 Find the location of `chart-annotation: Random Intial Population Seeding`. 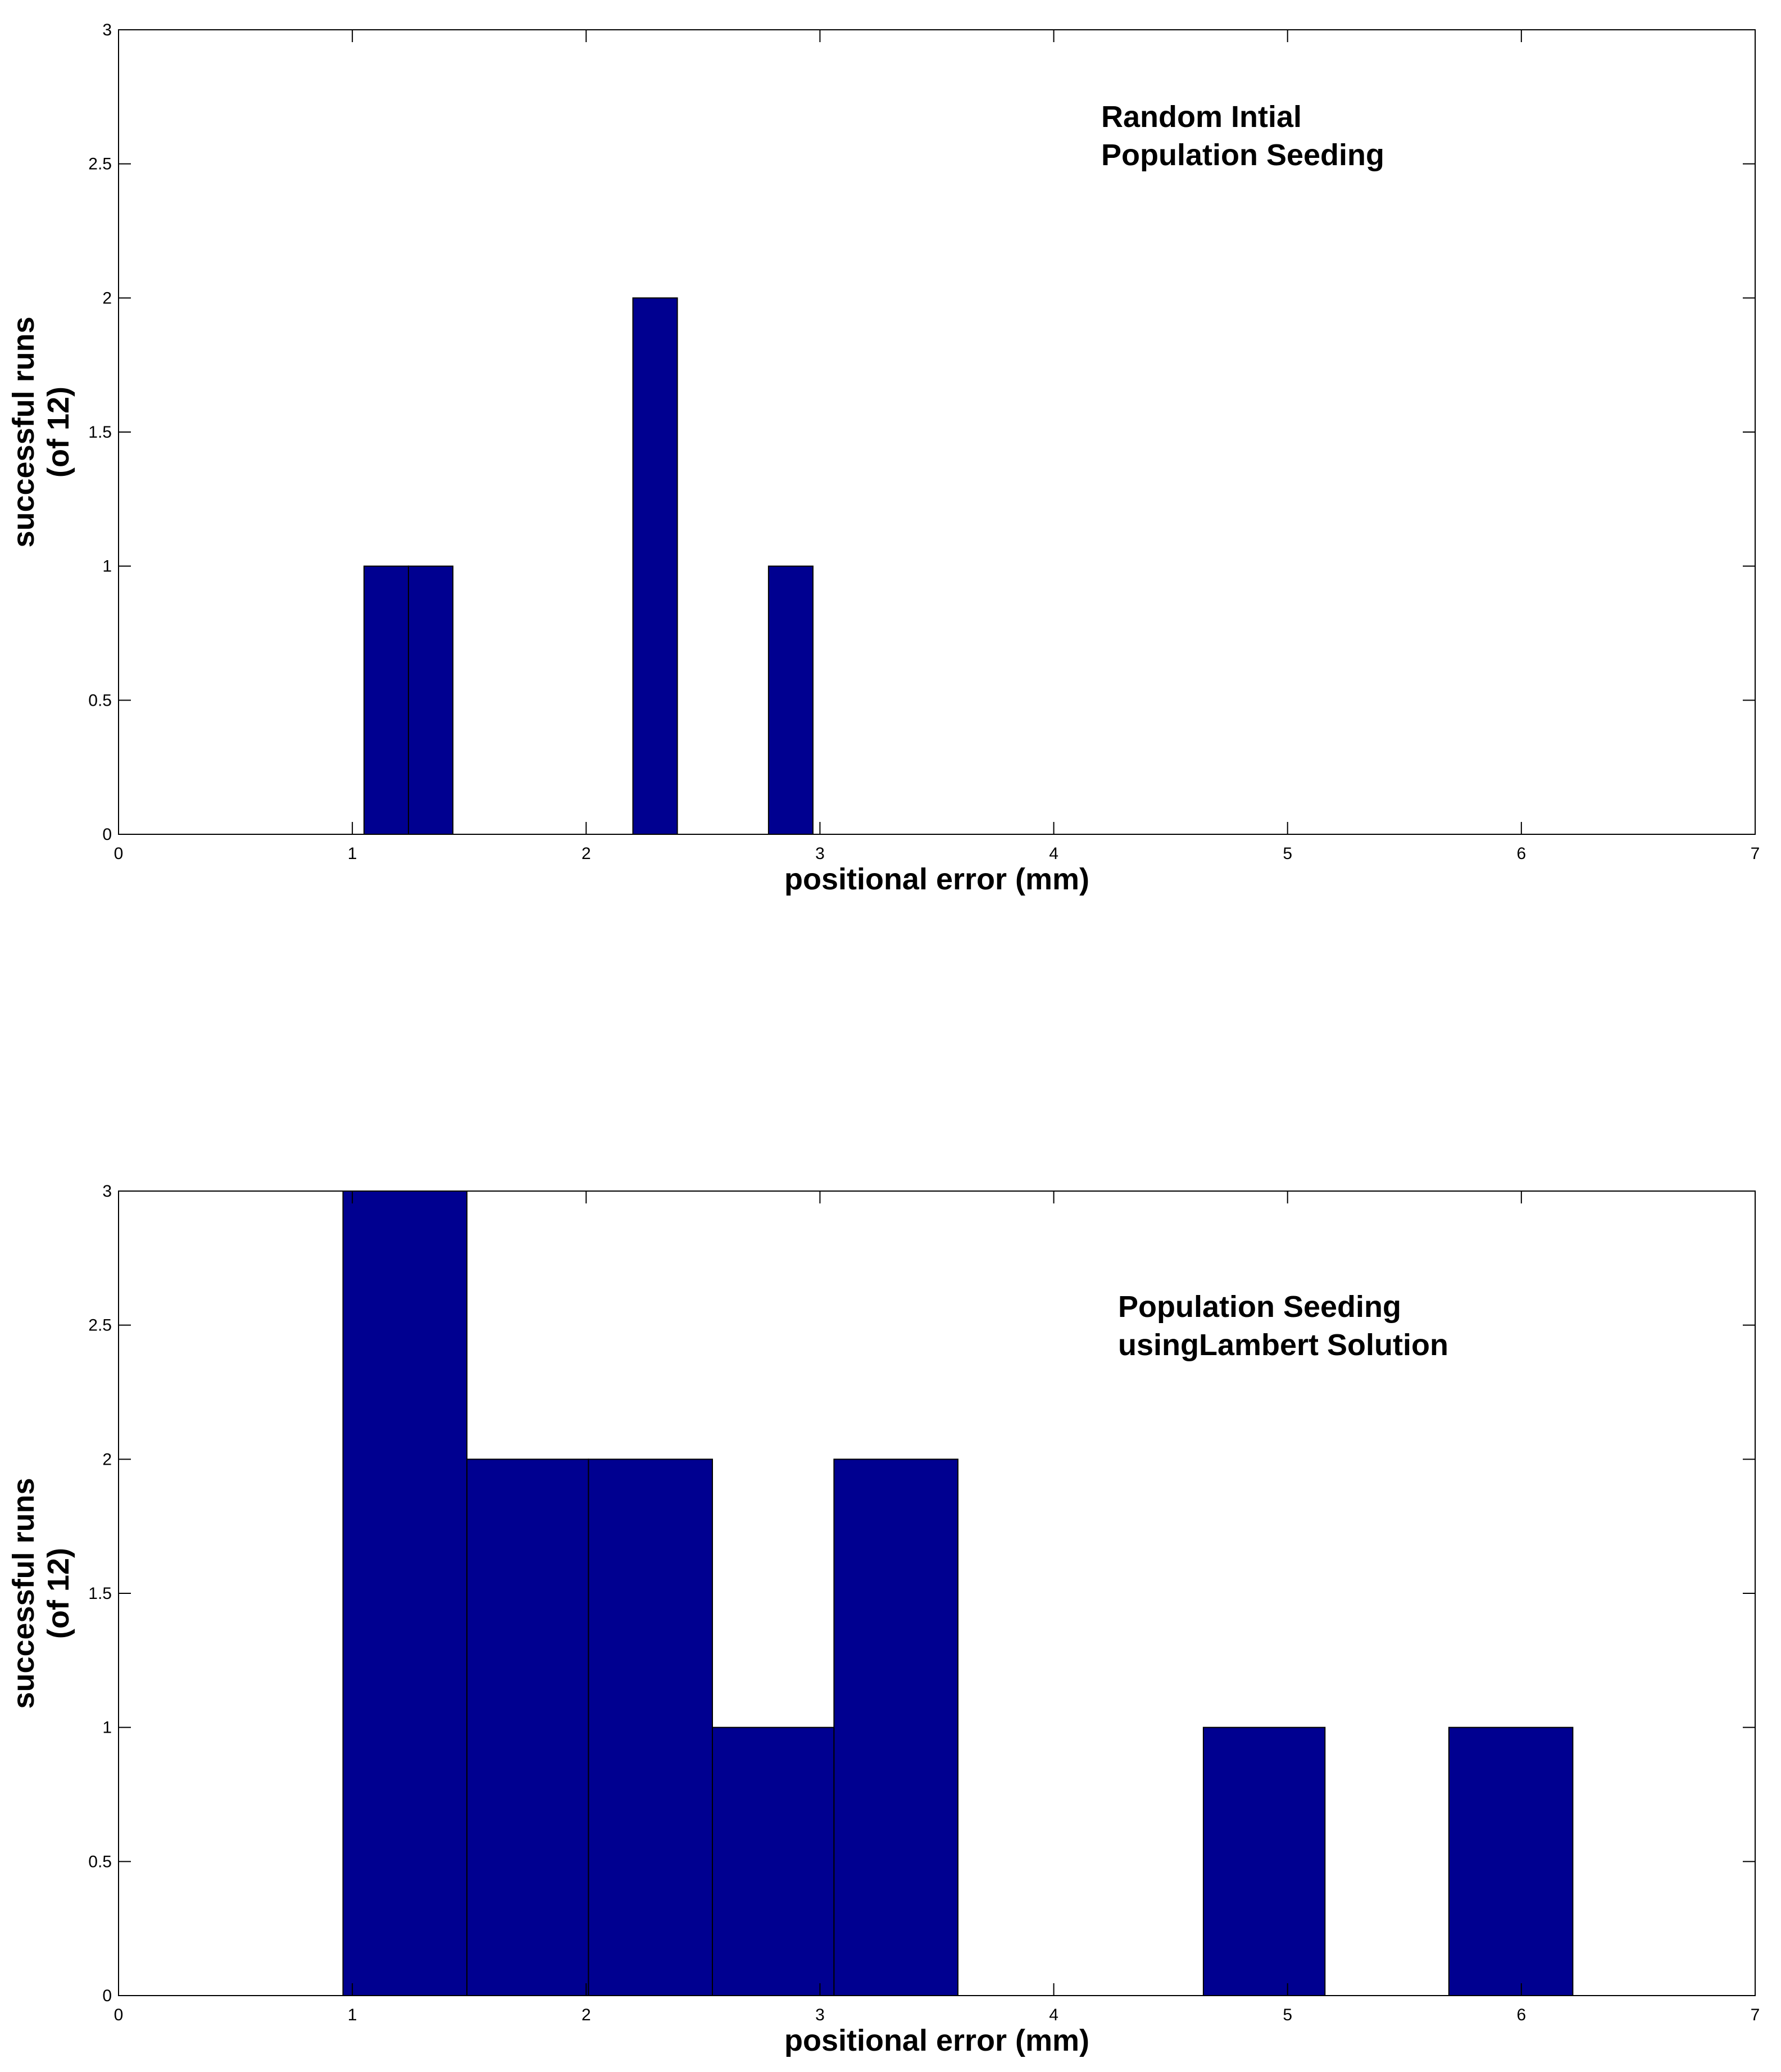

chart-annotation: Random Intial Population Seeding is located at coordinates (1242, 136).